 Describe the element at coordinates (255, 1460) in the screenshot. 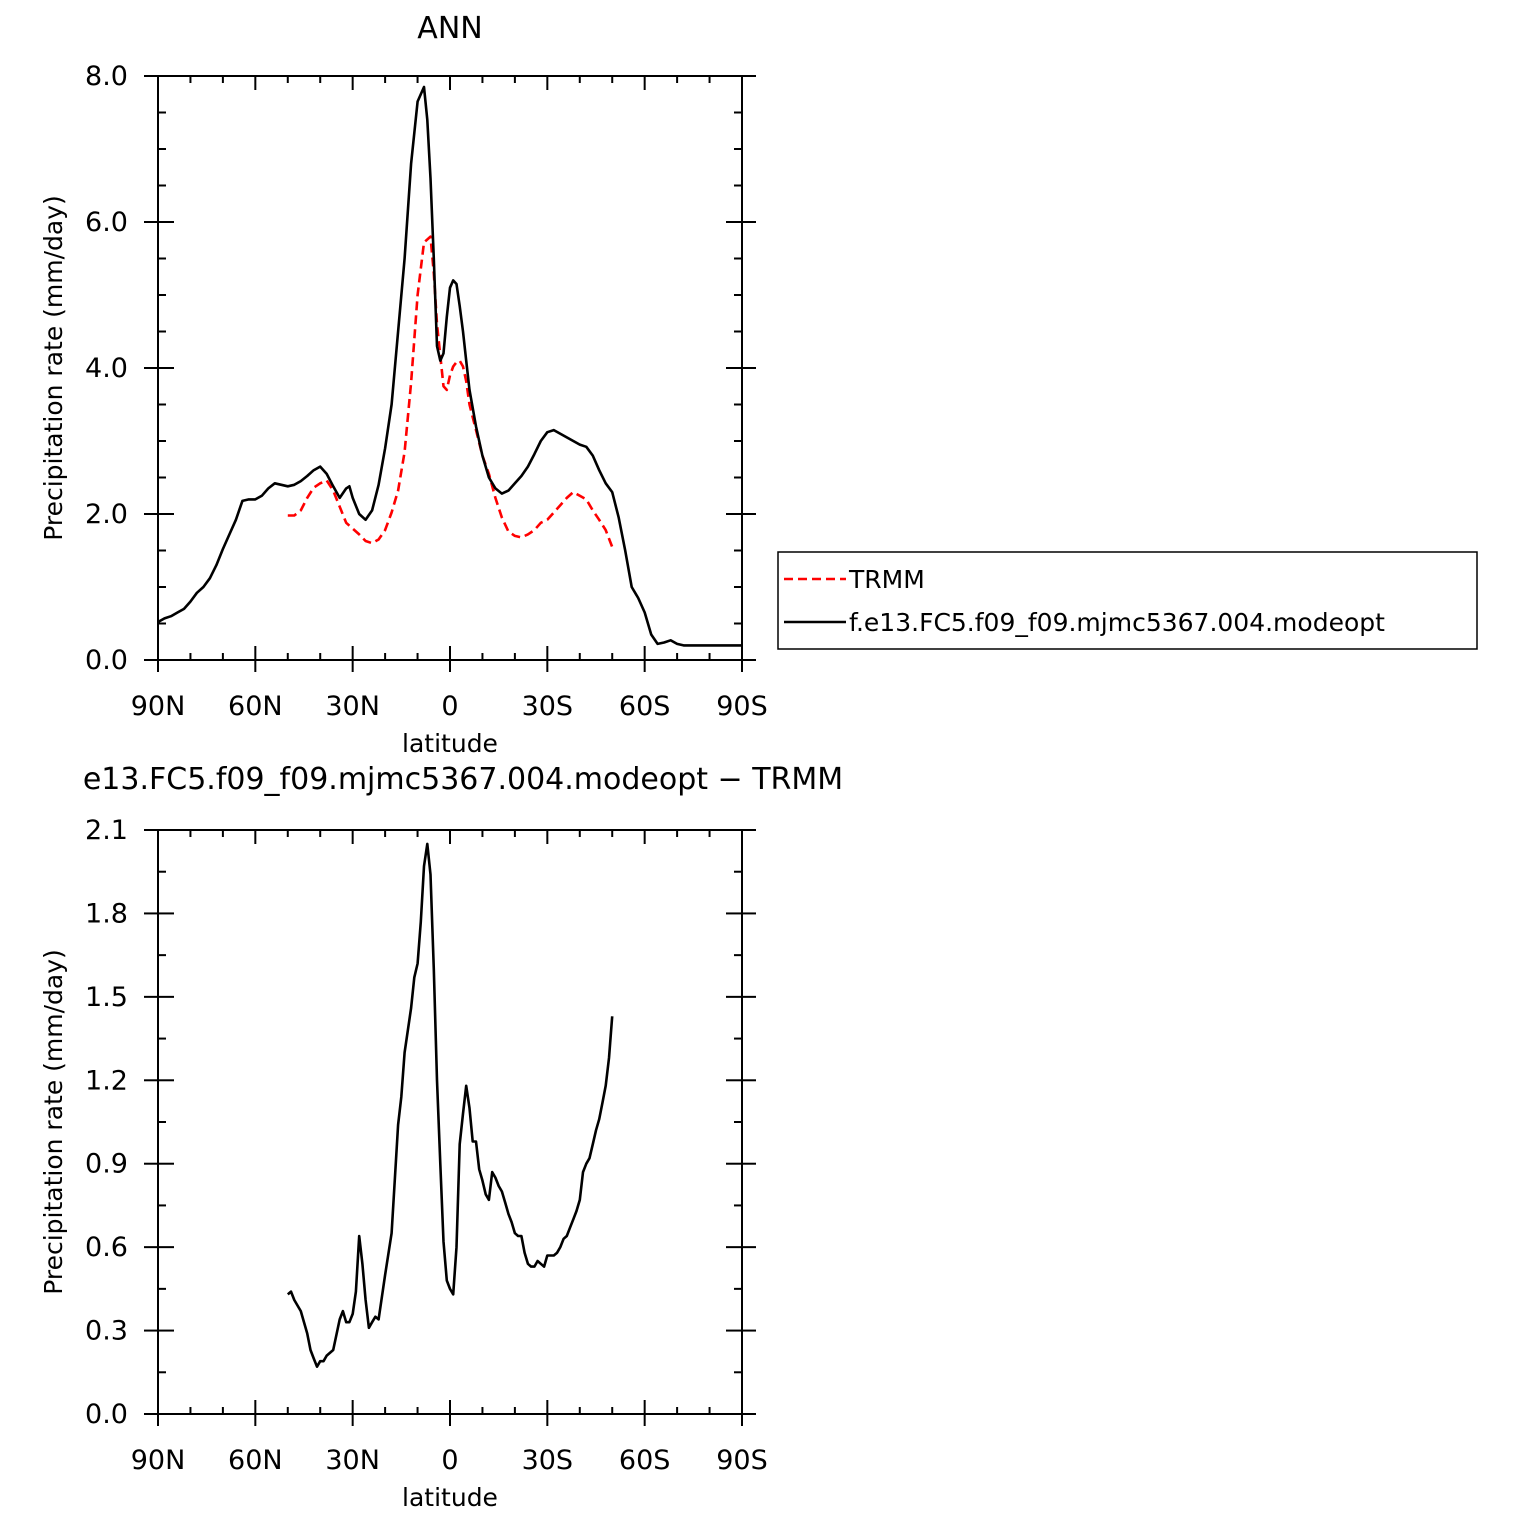

I see `bottom-x-tick-label: 60N` at that location.